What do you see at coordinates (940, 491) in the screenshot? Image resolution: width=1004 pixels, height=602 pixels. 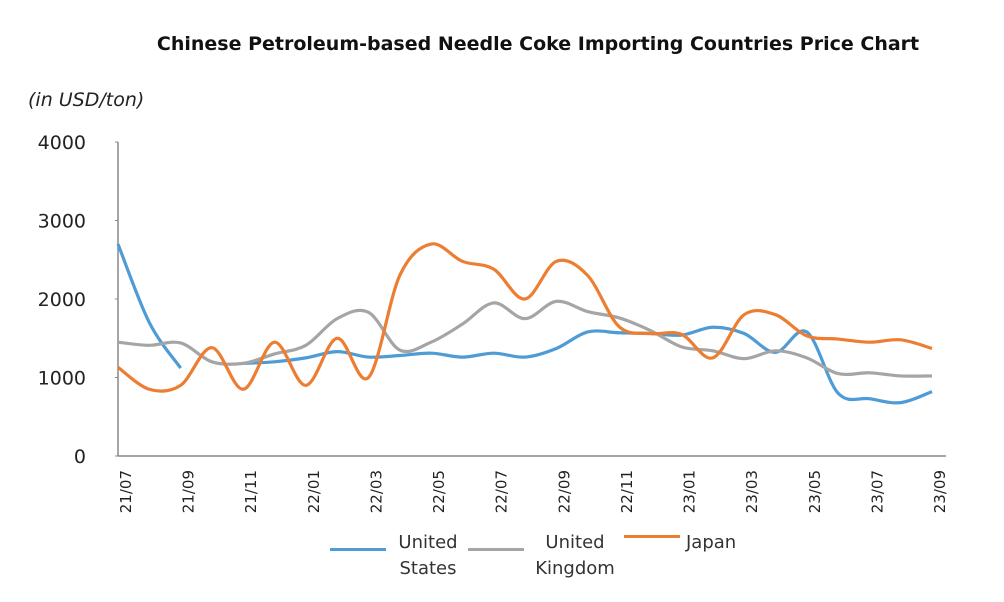 I see `x-tick-label: 23/09` at bounding box center [940, 491].